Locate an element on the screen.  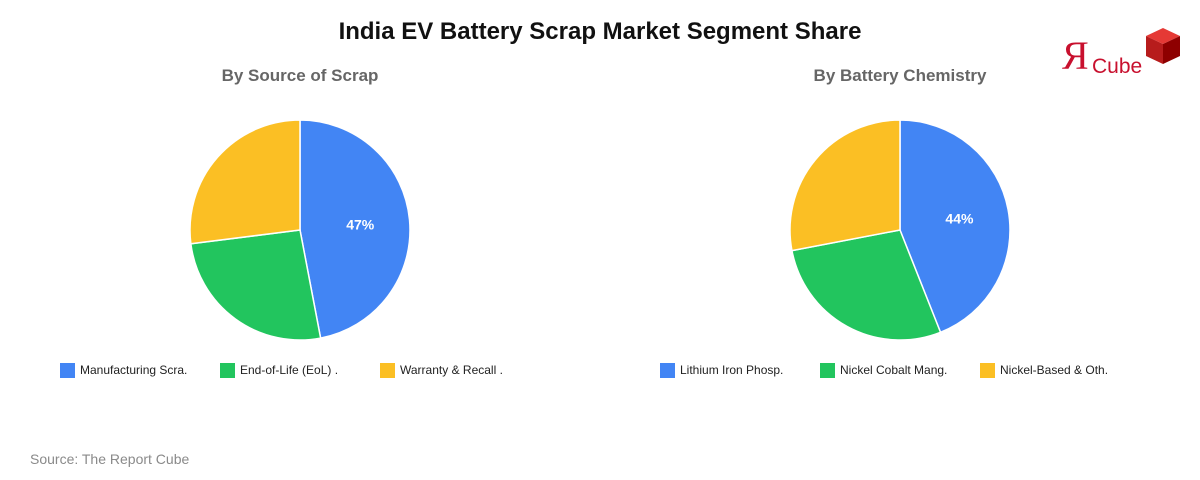
battery-chemistry-pie: 44% is located at coordinates (900, 230).